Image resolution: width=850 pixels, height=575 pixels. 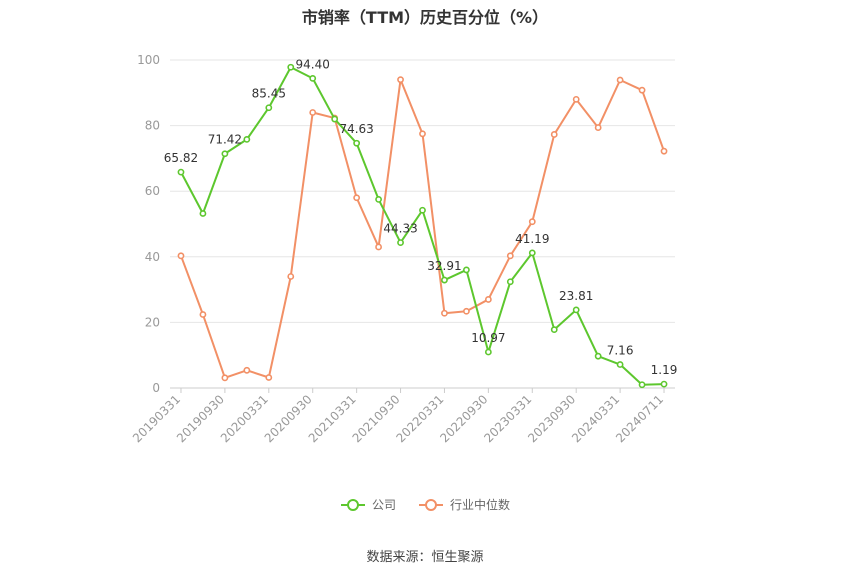 What do you see at coordinates (400, 229) in the screenshot?
I see `data-label: 44.33` at bounding box center [400, 229].